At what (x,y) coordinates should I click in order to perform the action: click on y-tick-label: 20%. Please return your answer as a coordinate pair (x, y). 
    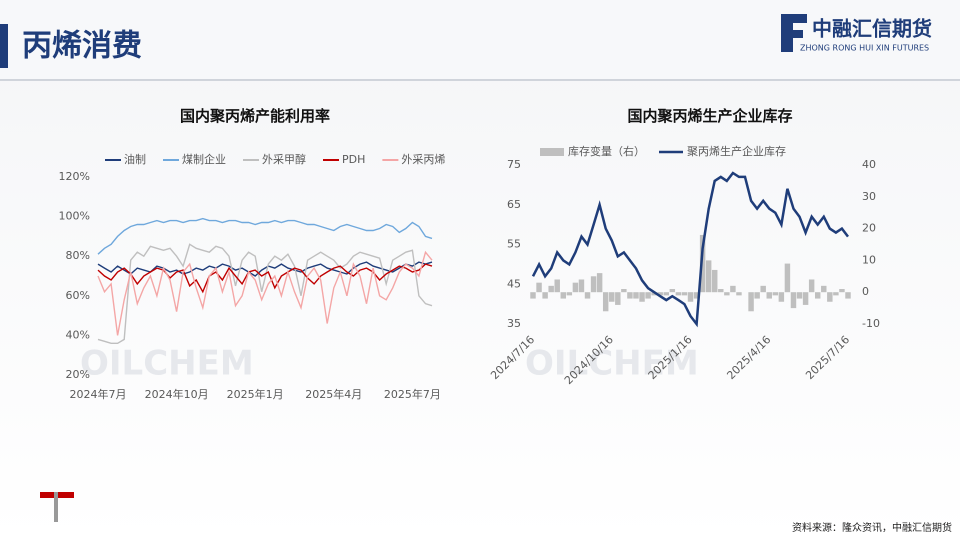
    Looking at the image, I should click on (78, 374).